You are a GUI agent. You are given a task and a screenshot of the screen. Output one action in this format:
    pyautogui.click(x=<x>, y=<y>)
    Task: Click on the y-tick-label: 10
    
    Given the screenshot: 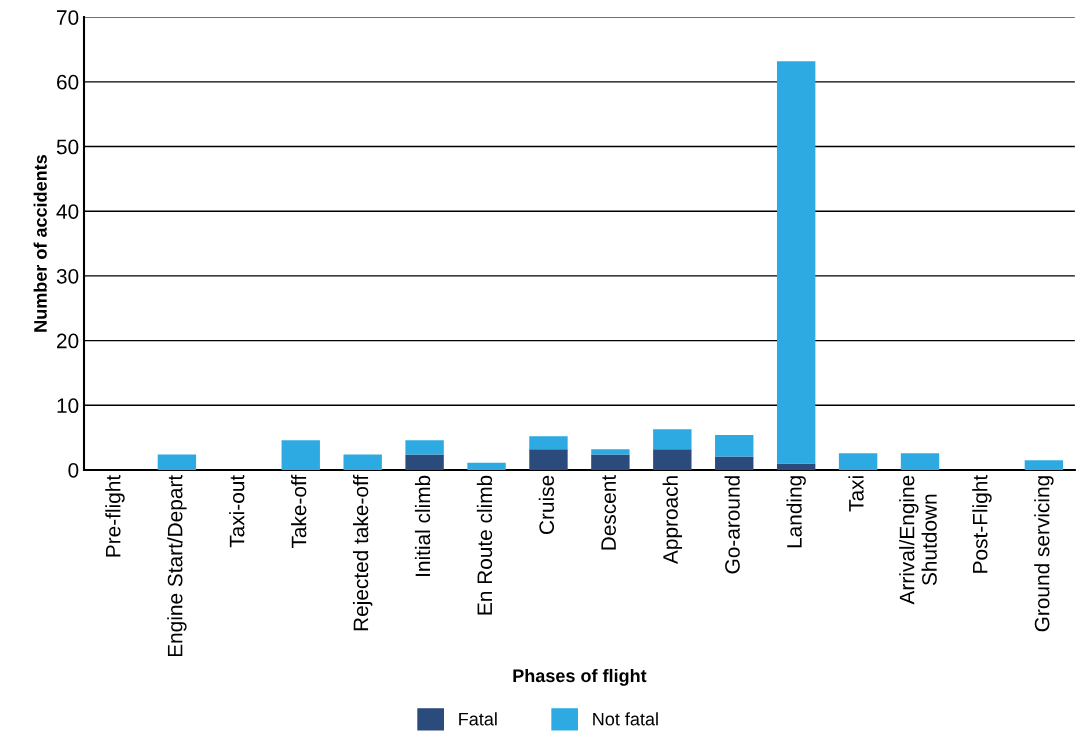 What is the action you would take?
    pyautogui.click(x=68, y=406)
    